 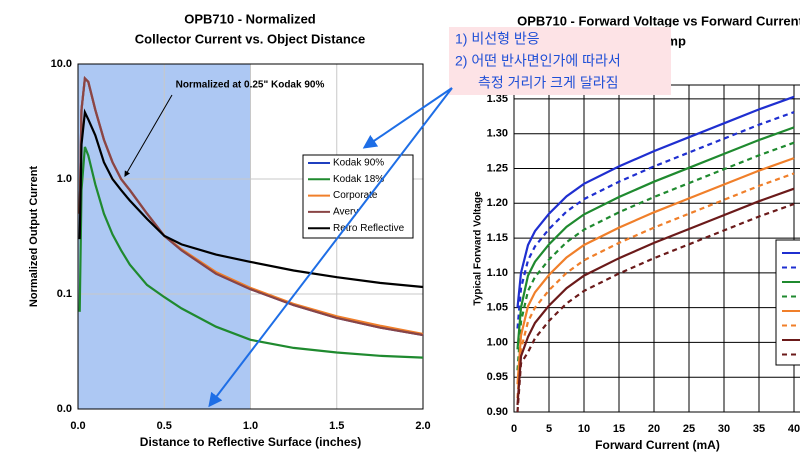 I want to click on note-line: 측정 거리가 크게 달라짐, so click(x=548, y=83).